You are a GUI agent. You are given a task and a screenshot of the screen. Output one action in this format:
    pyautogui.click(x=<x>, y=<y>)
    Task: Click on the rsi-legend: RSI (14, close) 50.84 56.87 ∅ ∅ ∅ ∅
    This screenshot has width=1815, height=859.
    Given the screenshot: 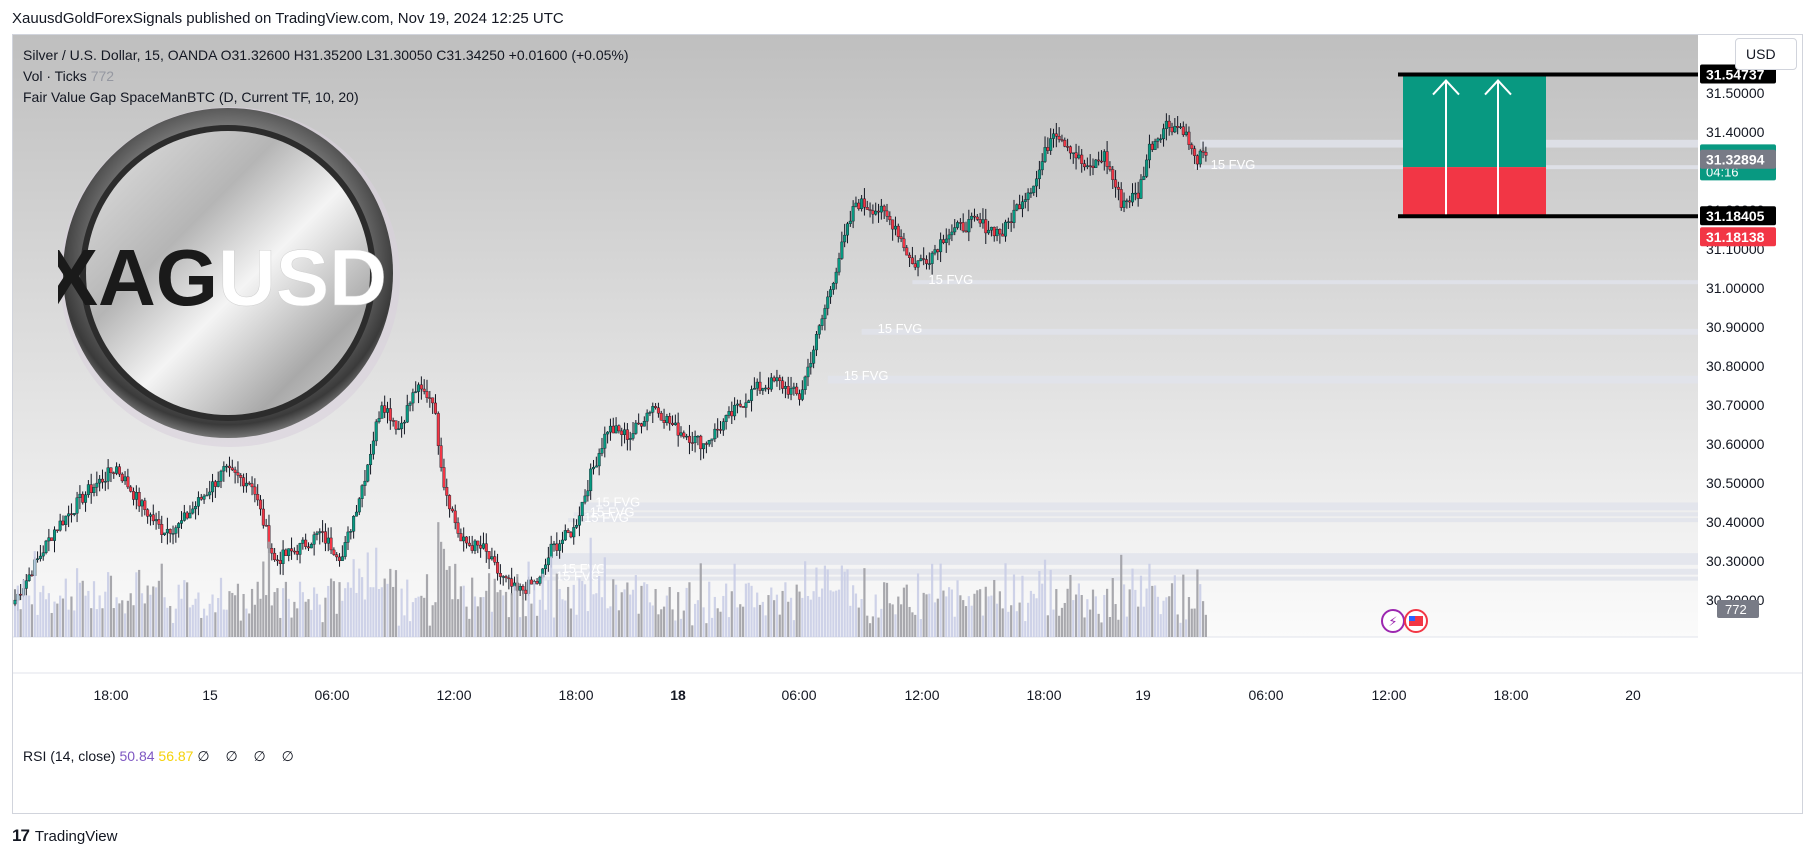 What is the action you would take?
    pyautogui.click(x=161, y=756)
    